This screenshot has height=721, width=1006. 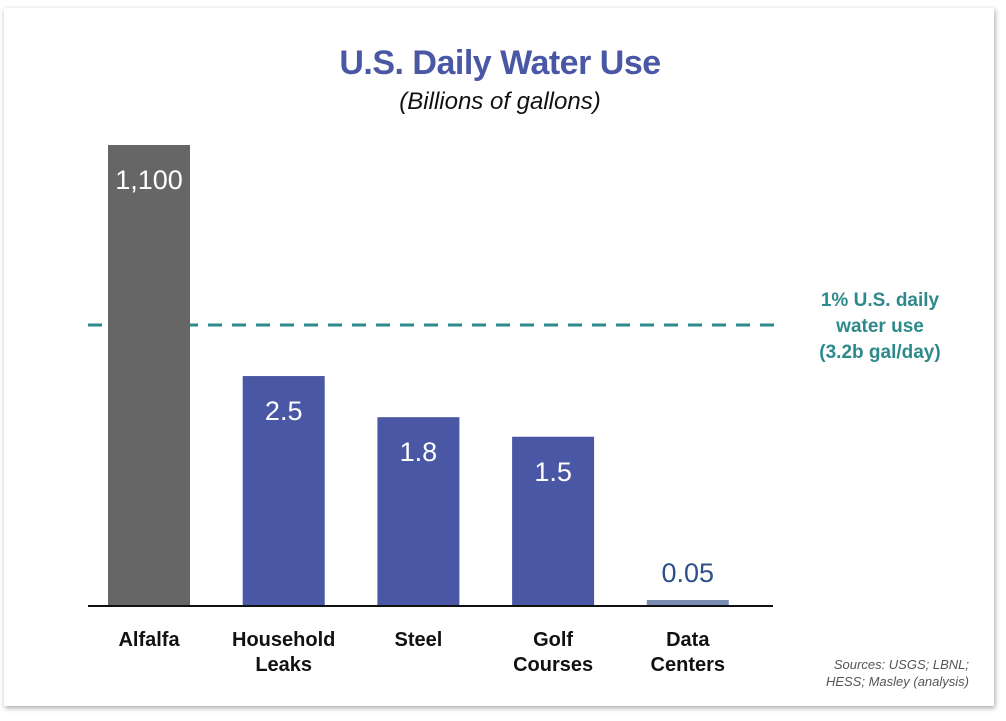 What do you see at coordinates (880, 300) in the screenshot?
I see `ref-label-line: 1% U.S. daily` at bounding box center [880, 300].